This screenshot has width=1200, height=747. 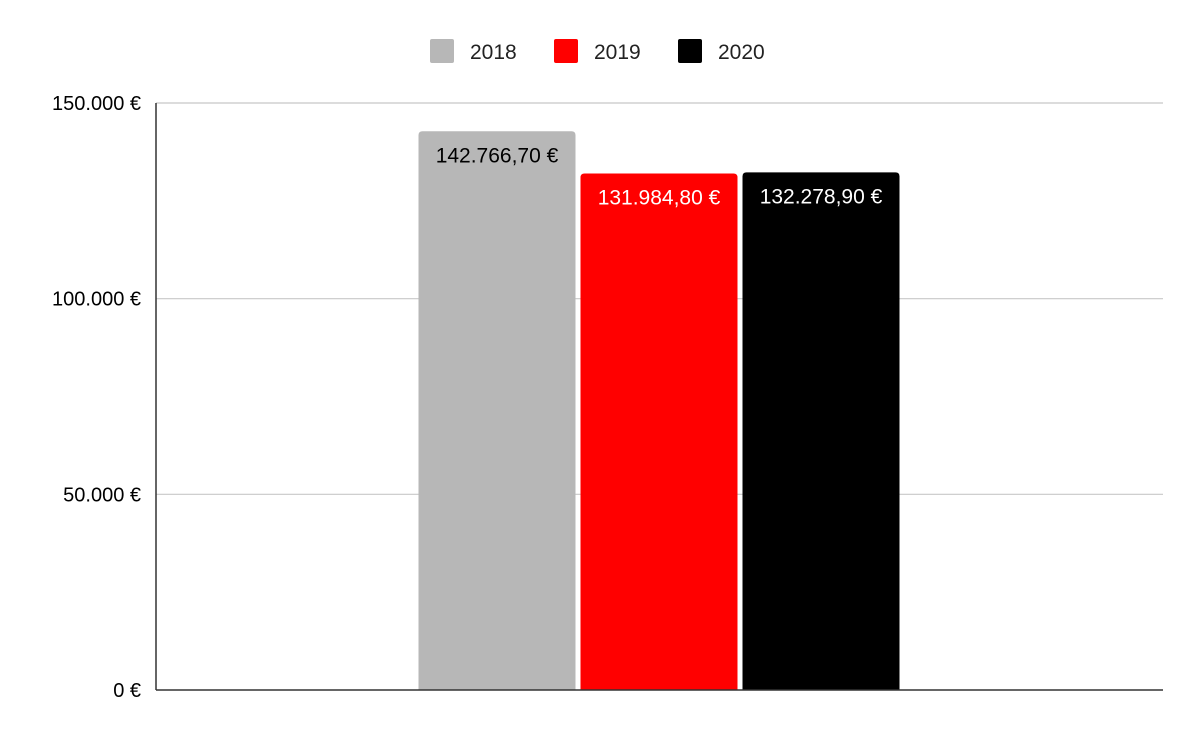 I want to click on legend: 2018 2019 2020, so click(x=597, y=51).